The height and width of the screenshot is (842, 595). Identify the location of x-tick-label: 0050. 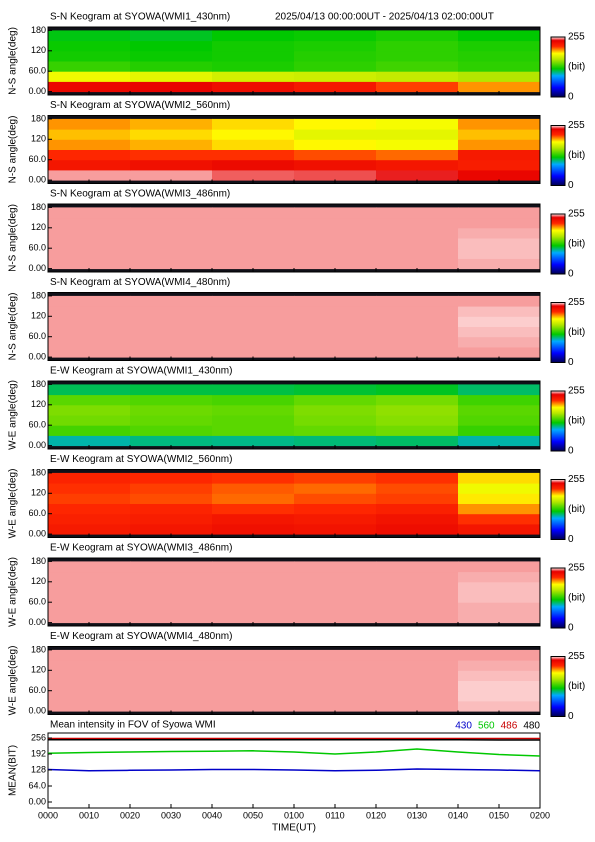
(253, 815).